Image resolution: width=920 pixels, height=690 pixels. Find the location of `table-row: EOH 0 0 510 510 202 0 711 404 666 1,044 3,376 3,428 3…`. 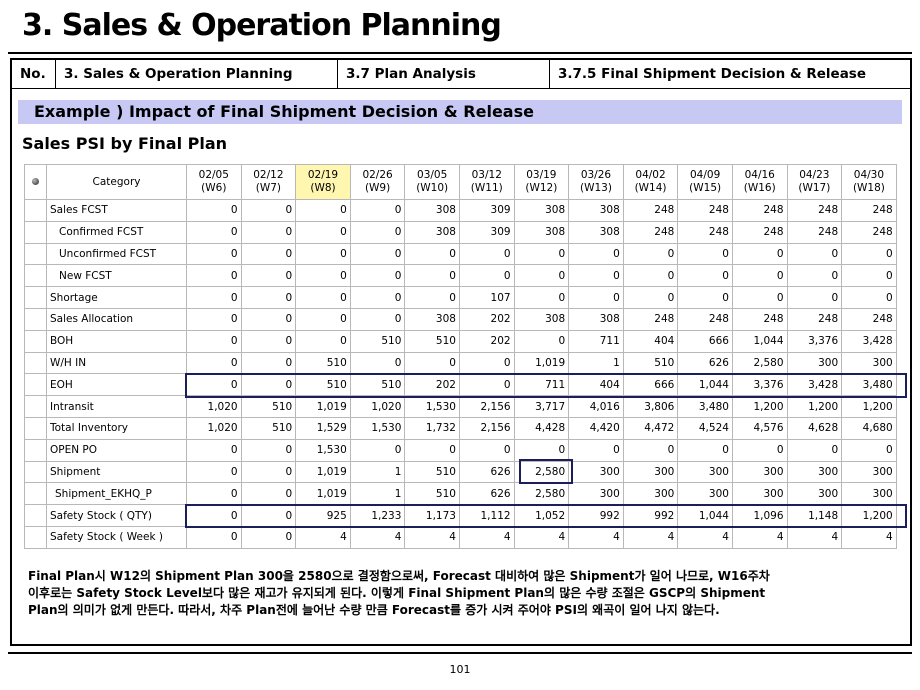

table-row: EOH 0 0 510 510 202 0 711 404 666 1,044 3,376 3,428 3… is located at coordinates (460, 385).